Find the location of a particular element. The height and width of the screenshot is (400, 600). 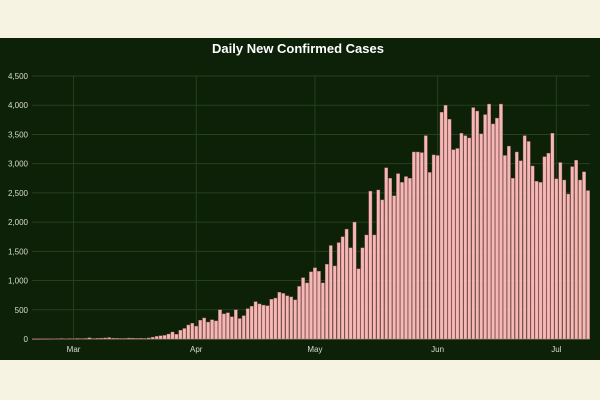

x-tick-label: May is located at coordinates (314, 349).